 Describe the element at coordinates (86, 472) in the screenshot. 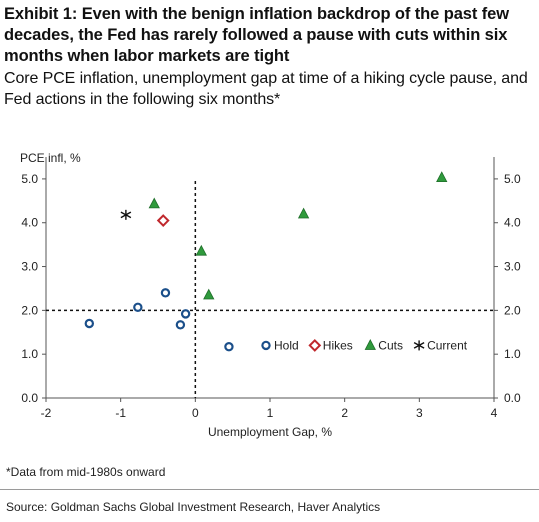

I see `footnote: *Data from mid-1980s onward` at that location.